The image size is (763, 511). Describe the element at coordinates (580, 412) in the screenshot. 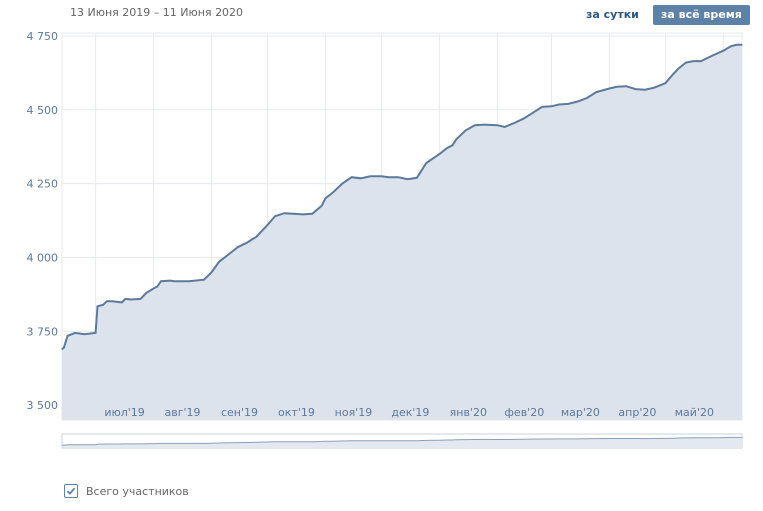

I see `x-tick-label: мар'20` at that location.